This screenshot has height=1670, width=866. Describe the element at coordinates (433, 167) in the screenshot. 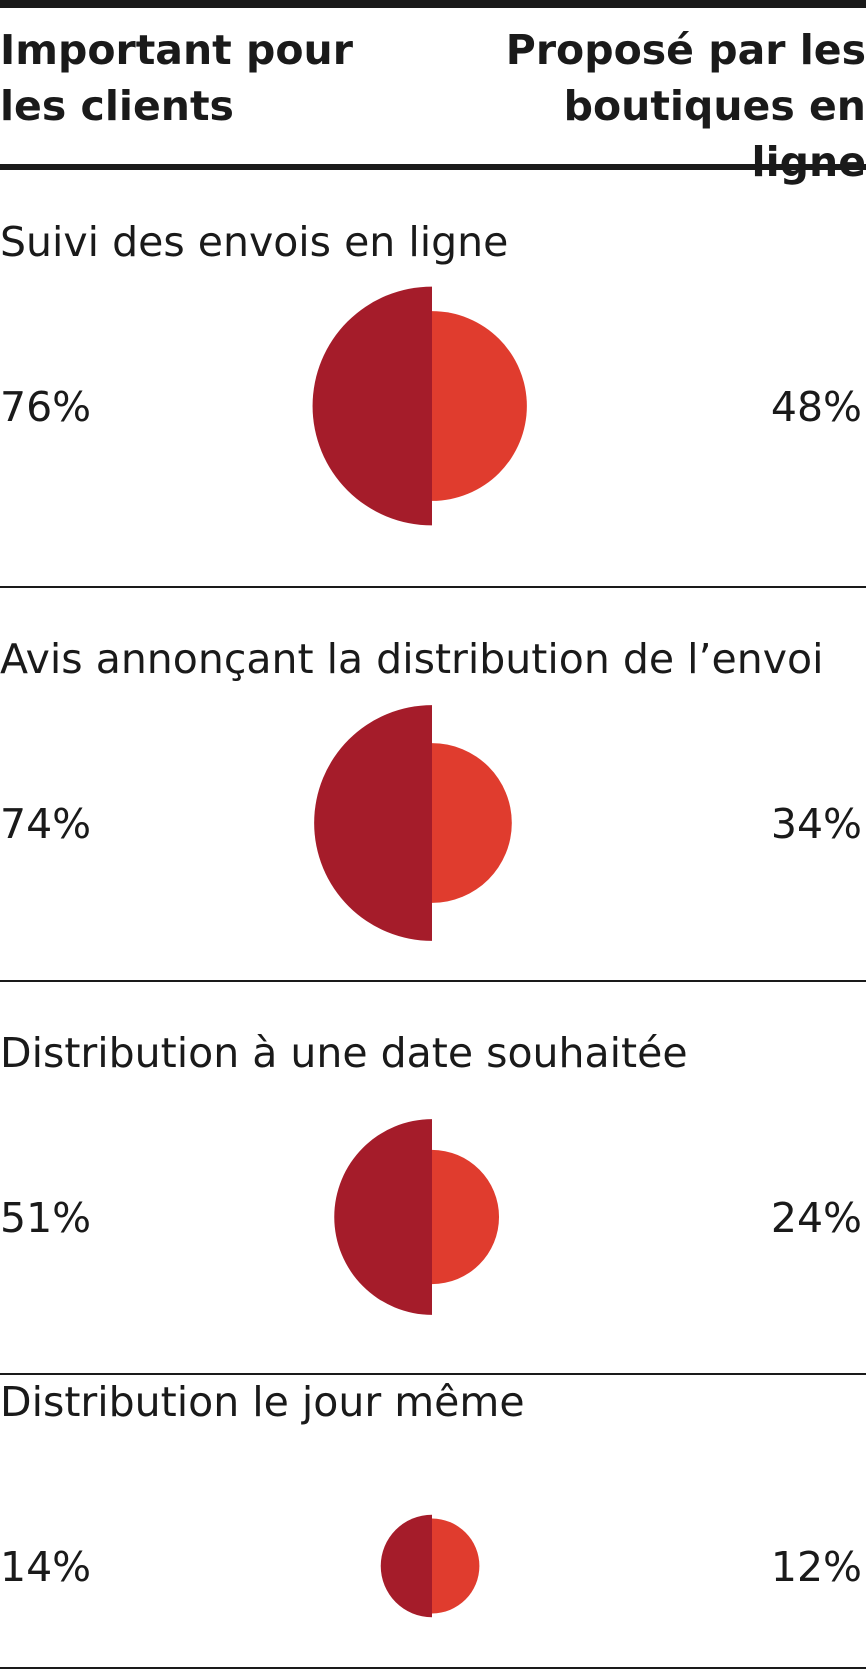

I see `header-rule` at that location.